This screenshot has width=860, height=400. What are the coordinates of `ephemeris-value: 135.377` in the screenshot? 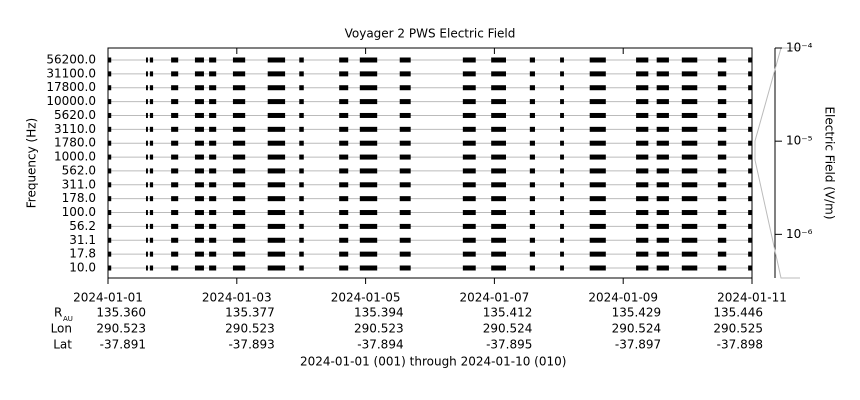 It's located at (250, 313).